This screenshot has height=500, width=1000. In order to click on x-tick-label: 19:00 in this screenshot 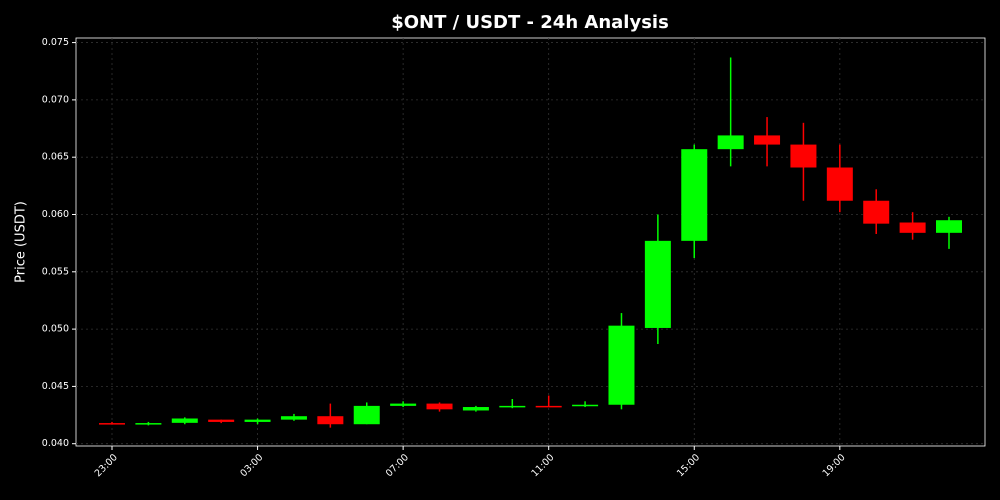, I will do `click(834, 465)`.